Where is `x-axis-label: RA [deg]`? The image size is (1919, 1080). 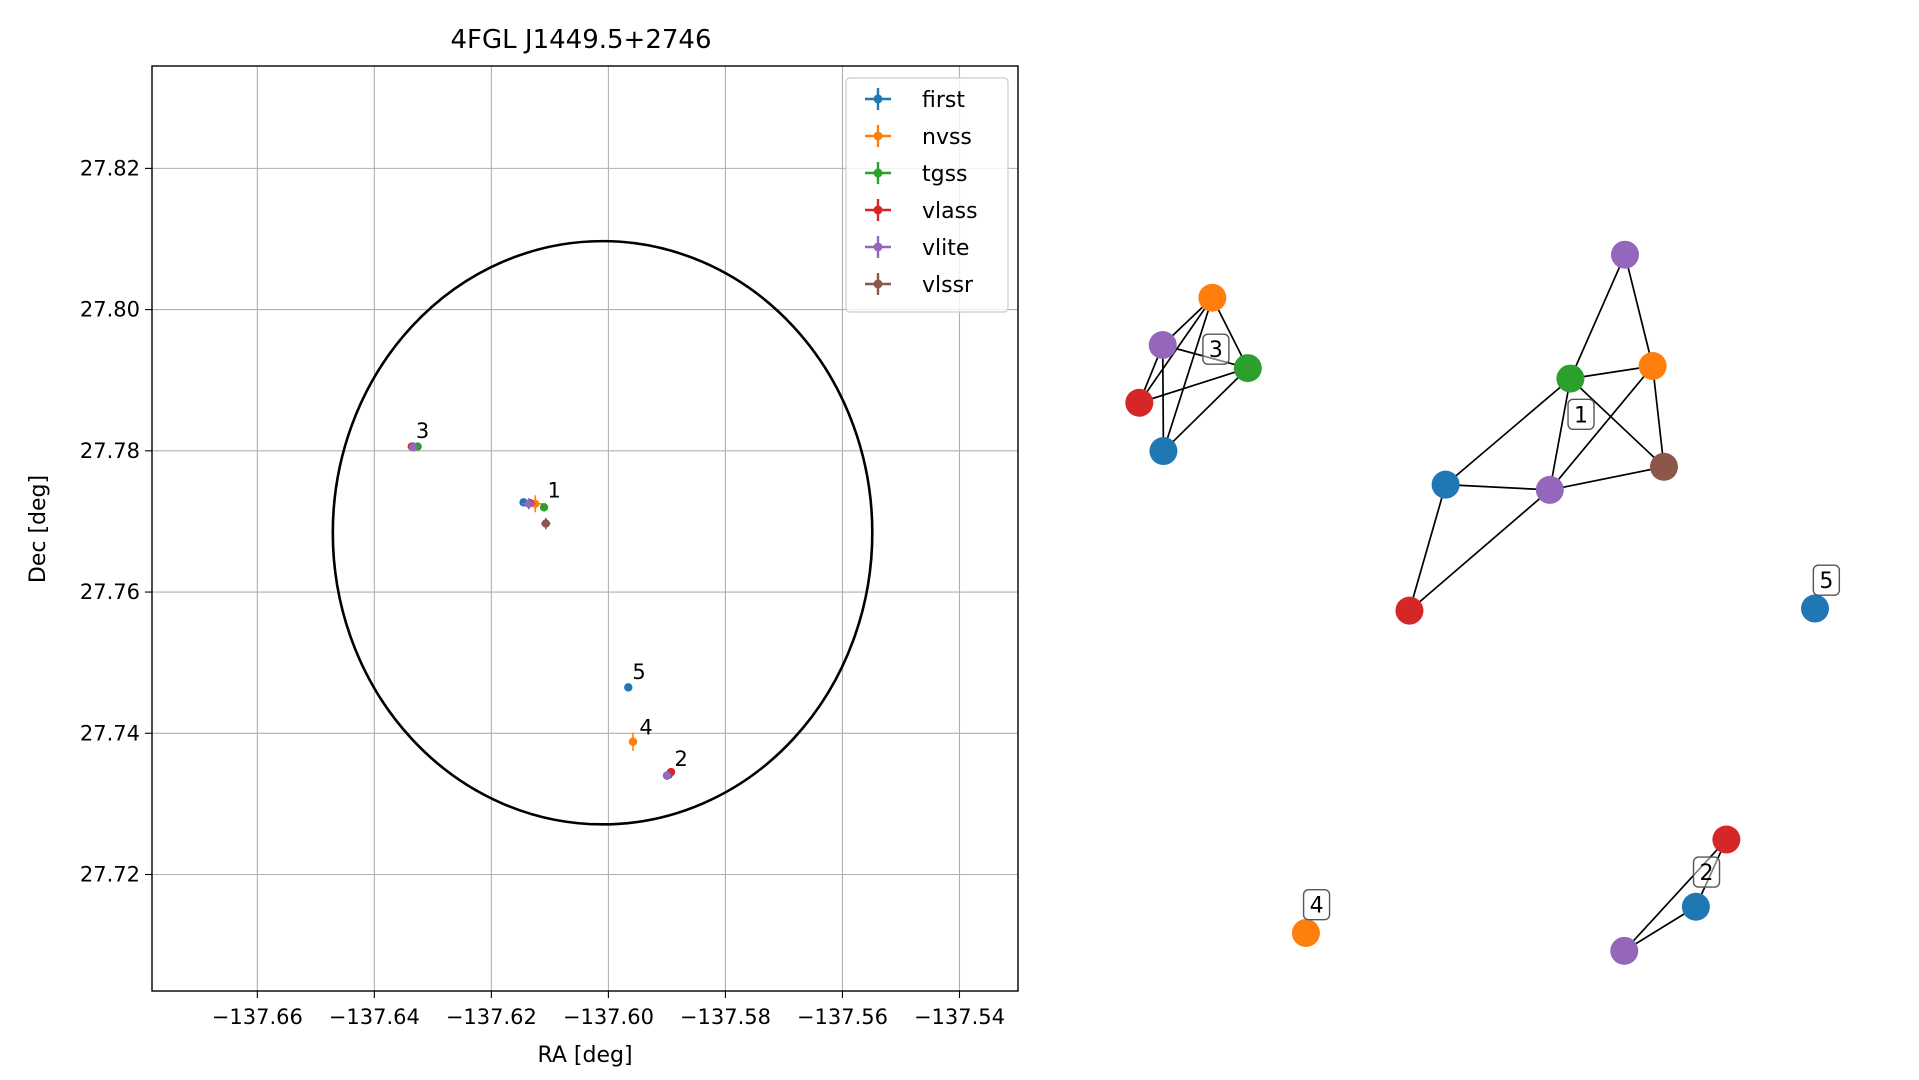 x-axis-label: RA [deg] is located at coordinates (584, 1055).